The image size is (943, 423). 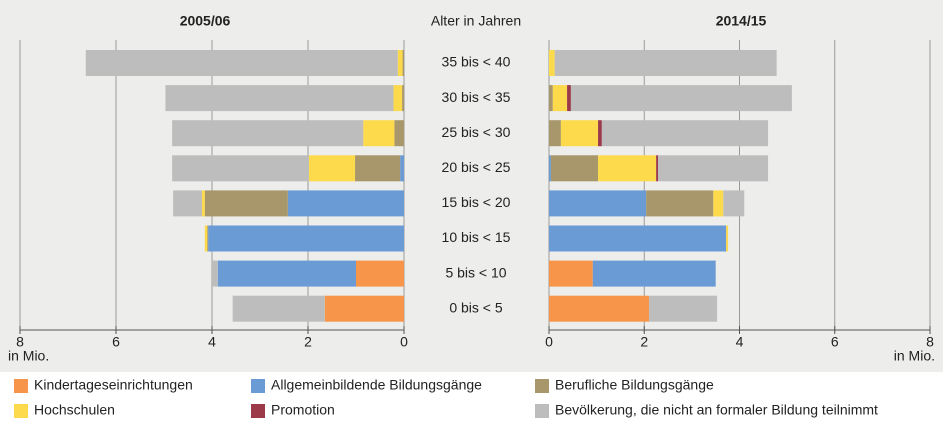 What do you see at coordinates (741, 21) in the screenshot?
I see `panel-title: 2014/15` at bounding box center [741, 21].